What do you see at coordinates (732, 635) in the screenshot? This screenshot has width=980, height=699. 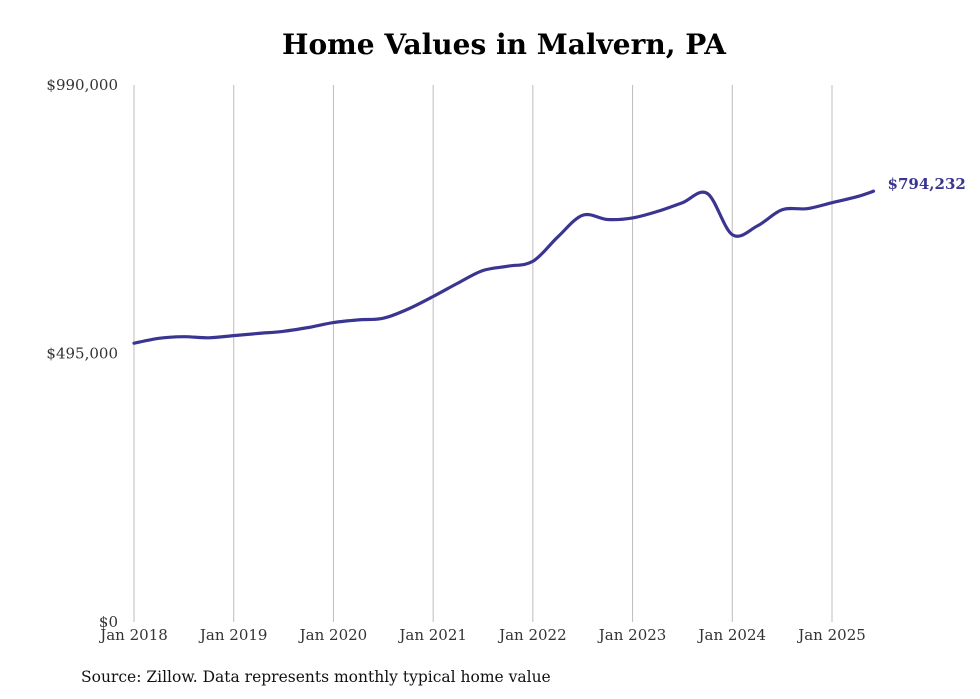 I see `x-tick-label: Jan 2024` at bounding box center [732, 635].